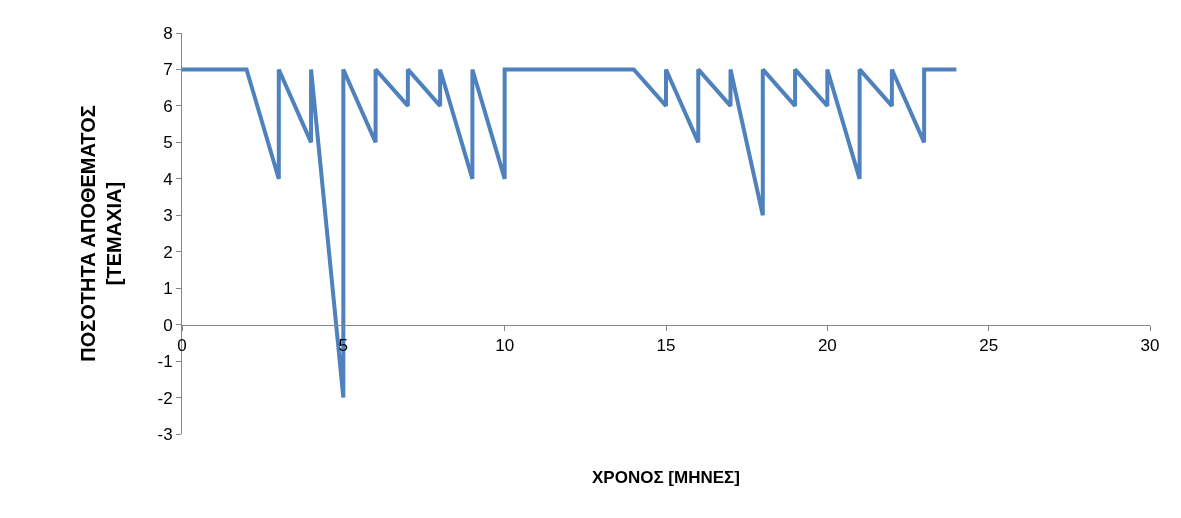 The image size is (1181, 518). Describe the element at coordinates (168, 33) in the screenshot. I see `y-tick-label: 8` at that location.